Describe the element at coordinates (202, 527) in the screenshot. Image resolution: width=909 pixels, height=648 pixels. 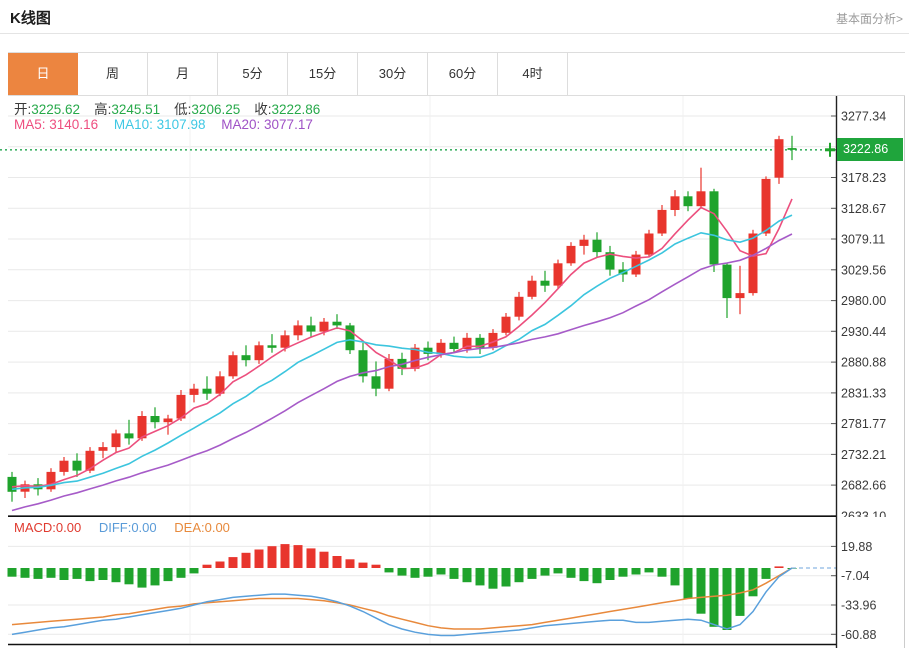
I see `dea-value-readout: DEA:0.00` at that location.